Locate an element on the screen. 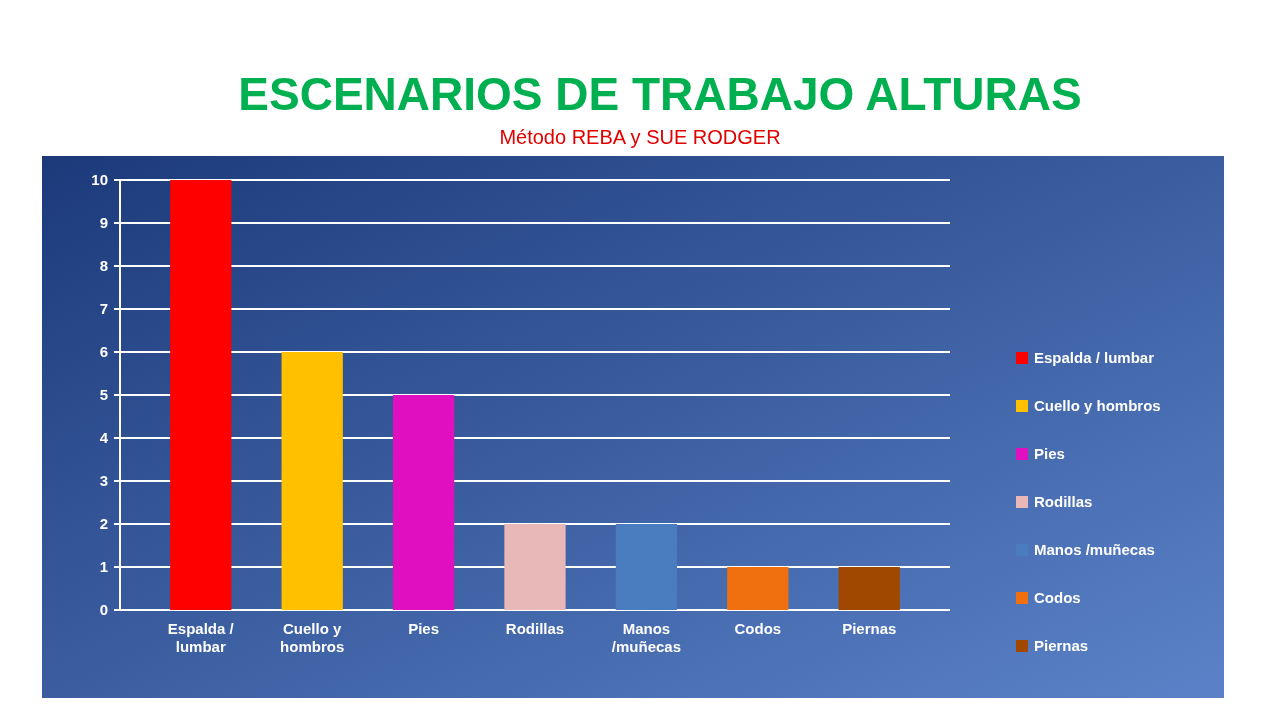 The width and height of the screenshot is (1280, 720). x-tick-label: Pies is located at coordinates (424, 628).